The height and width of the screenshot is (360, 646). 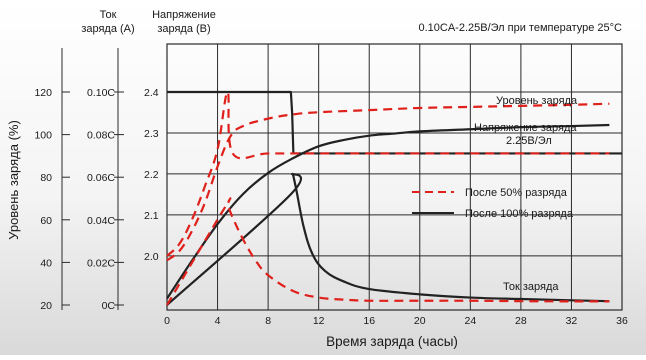 I want to click on legend-label-50: После 50% разряда, so click(x=516, y=193).